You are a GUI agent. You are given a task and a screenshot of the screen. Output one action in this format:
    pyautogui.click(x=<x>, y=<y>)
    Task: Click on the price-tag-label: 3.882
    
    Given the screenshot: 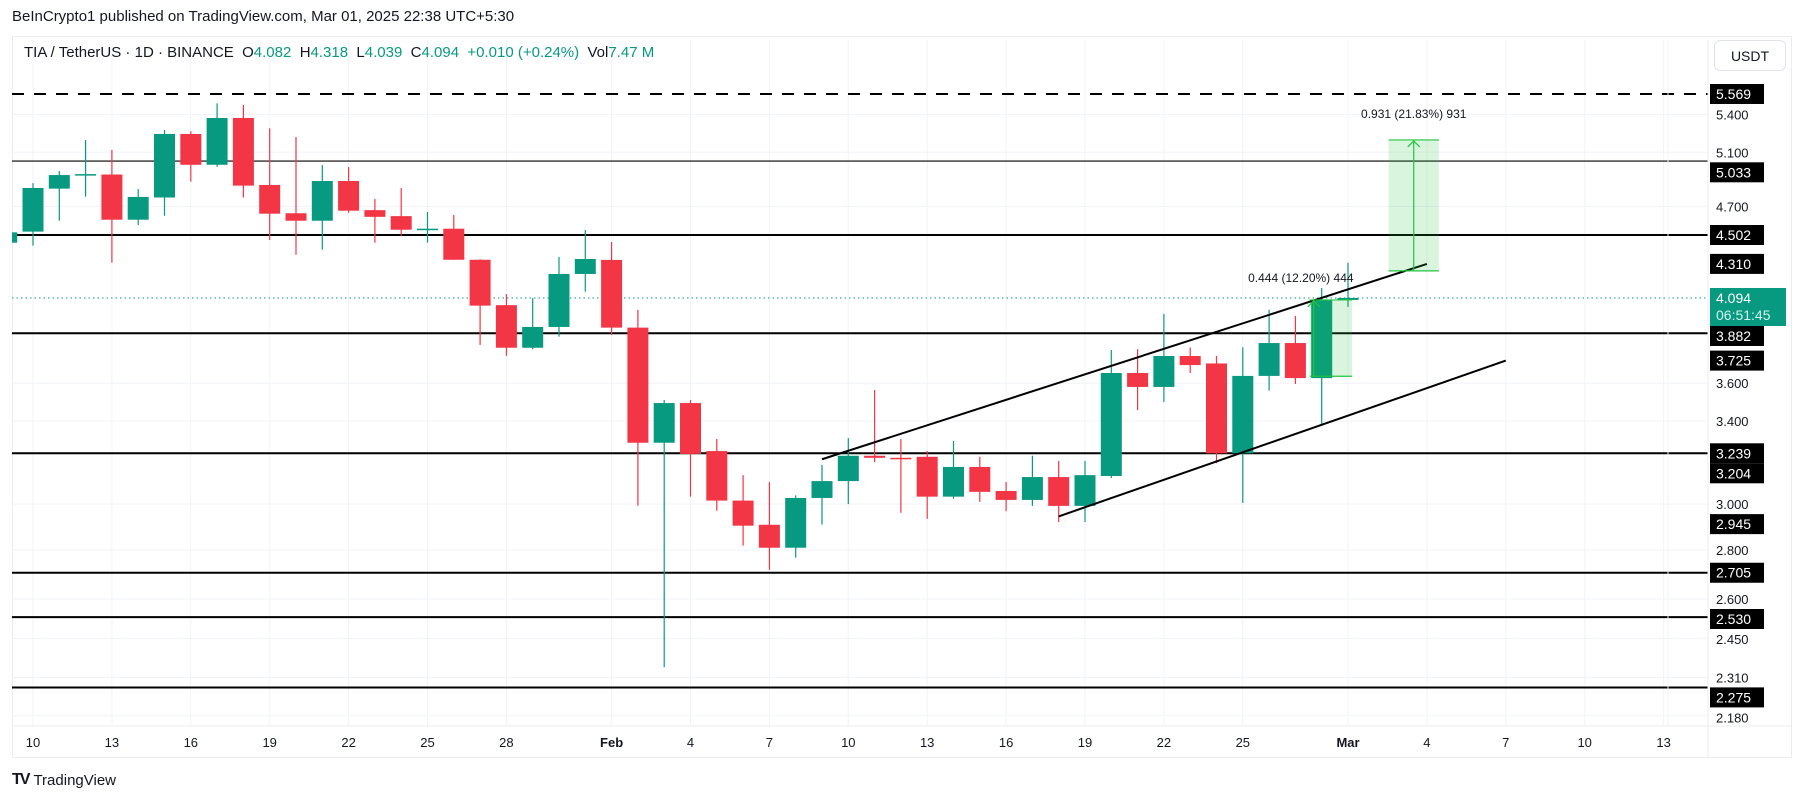 What is the action you would take?
    pyautogui.click(x=1733, y=336)
    